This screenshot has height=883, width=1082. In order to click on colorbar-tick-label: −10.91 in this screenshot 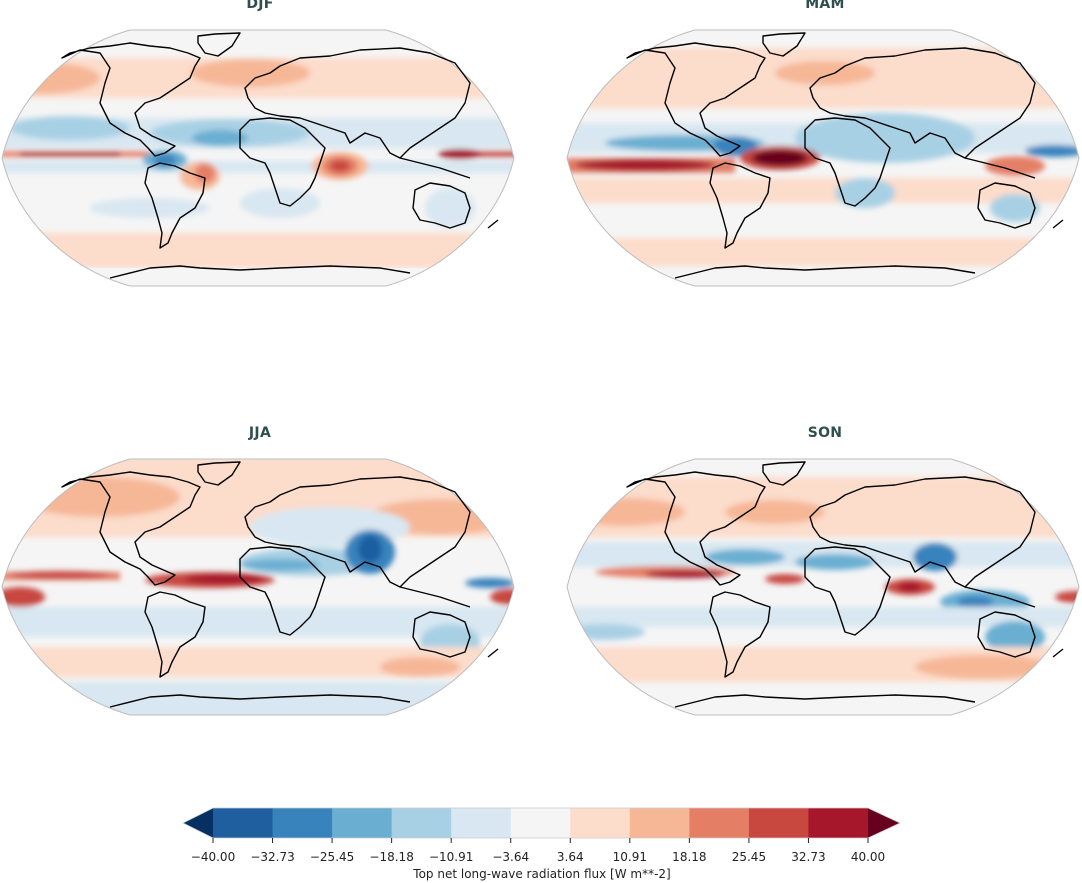, I will do `click(451, 857)`.